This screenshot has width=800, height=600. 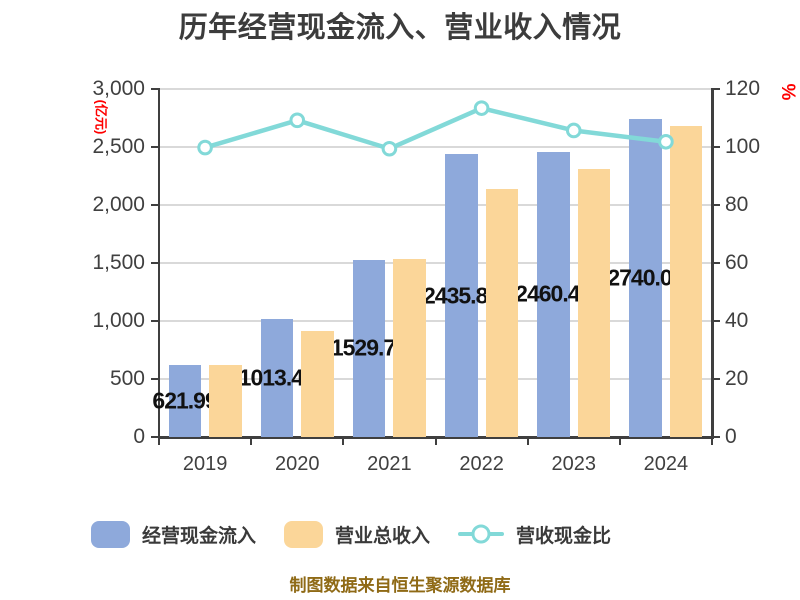 I want to click on bar-value-label: 621.99, so click(x=184, y=400).